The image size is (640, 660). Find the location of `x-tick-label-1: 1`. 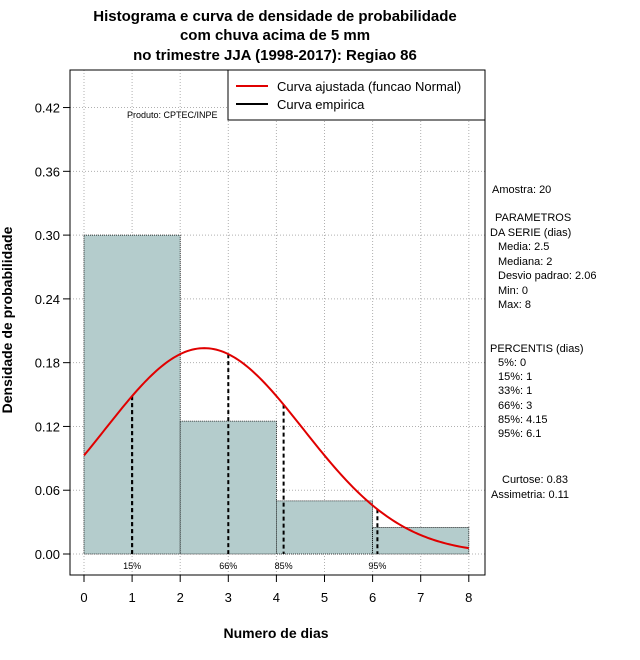

x-tick-label-1: 1 is located at coordinates (131, 597).